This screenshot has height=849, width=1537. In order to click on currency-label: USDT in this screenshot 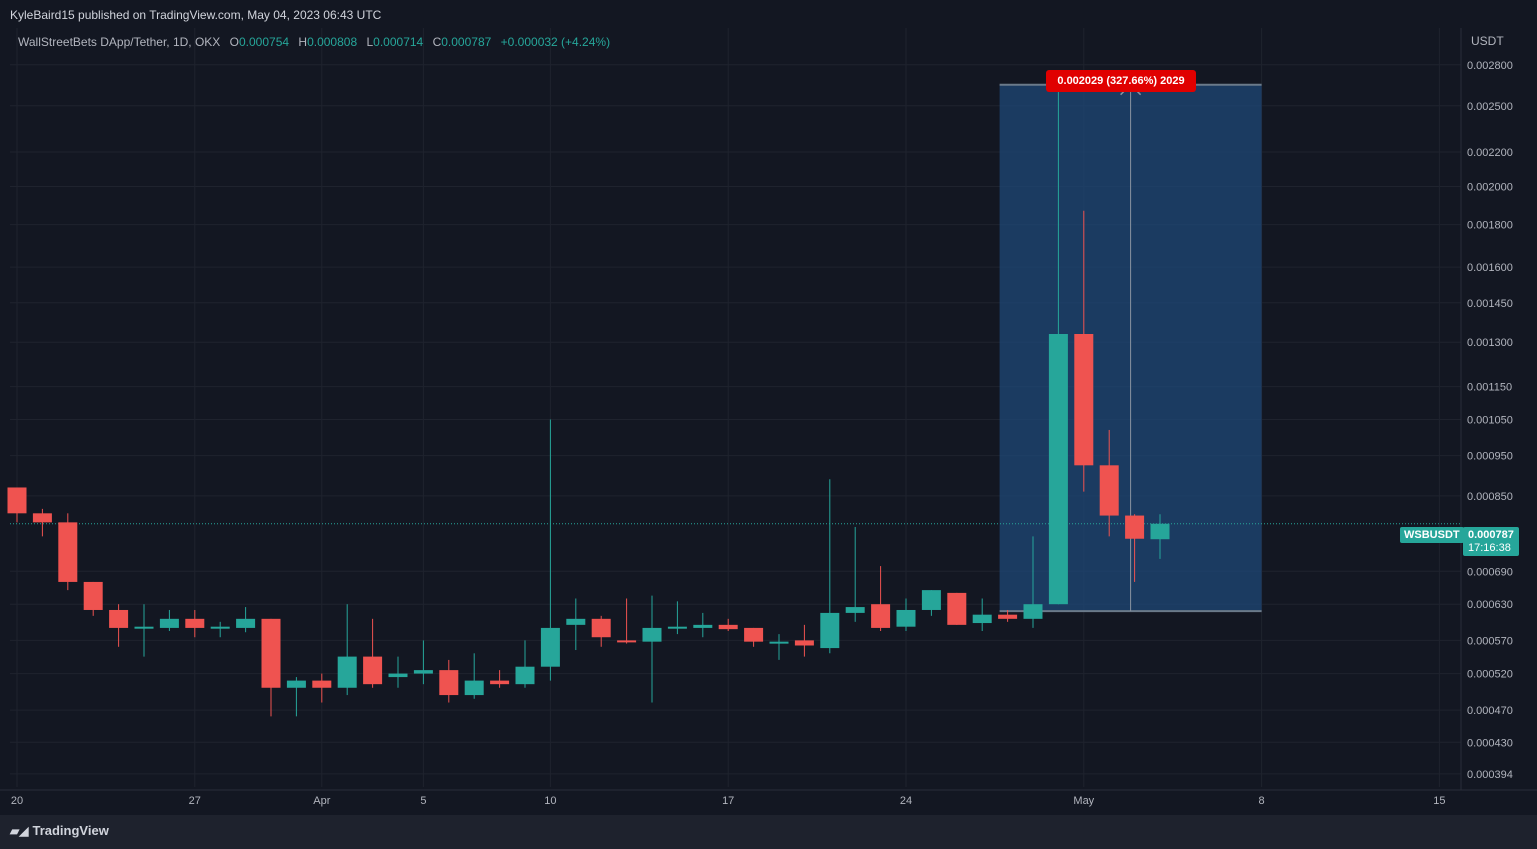, I will do `click(1487, 41)`.